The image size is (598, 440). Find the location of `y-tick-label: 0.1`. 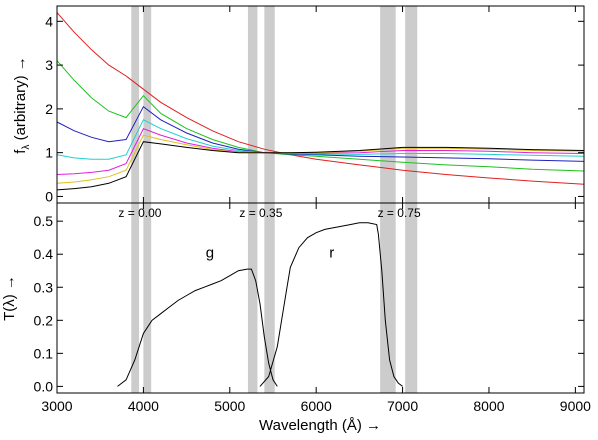

y-tick-label: 0.1 is located at coordinates (44, 353).